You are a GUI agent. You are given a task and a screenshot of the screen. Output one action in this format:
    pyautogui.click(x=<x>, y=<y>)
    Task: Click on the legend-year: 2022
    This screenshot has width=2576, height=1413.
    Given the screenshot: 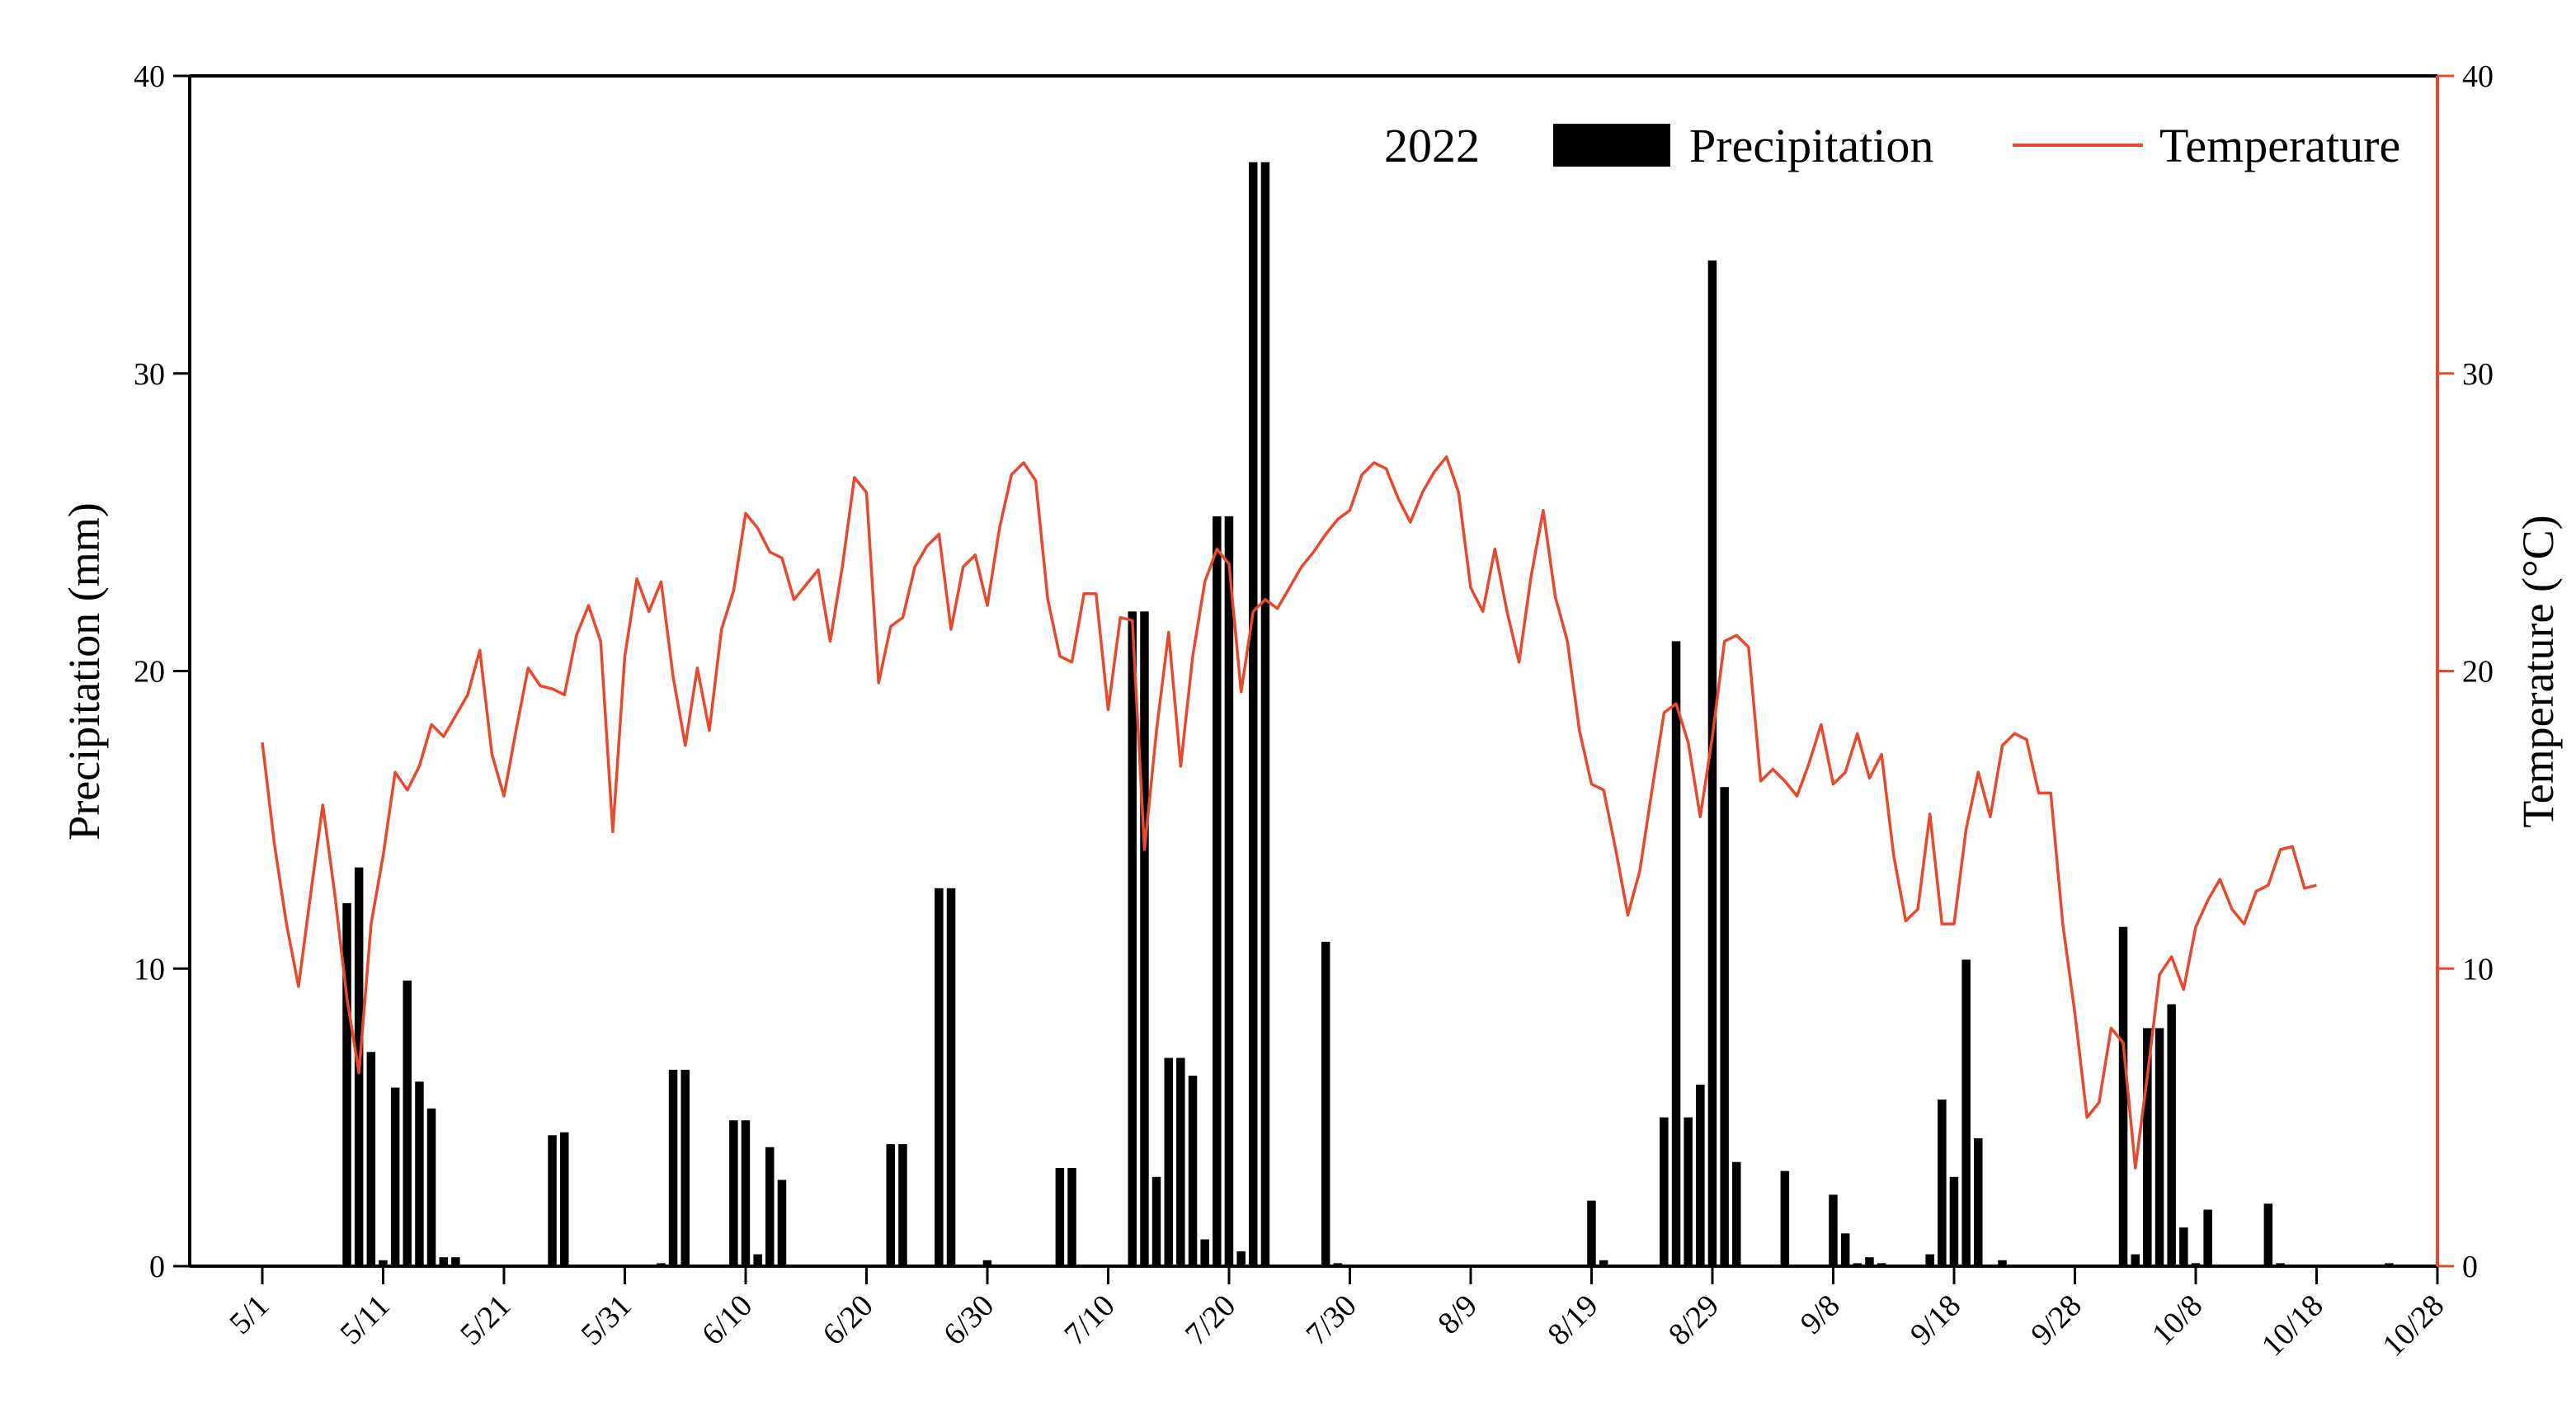 What is the action you would take?
    pyautogui.click(x=1432, y=145)
    